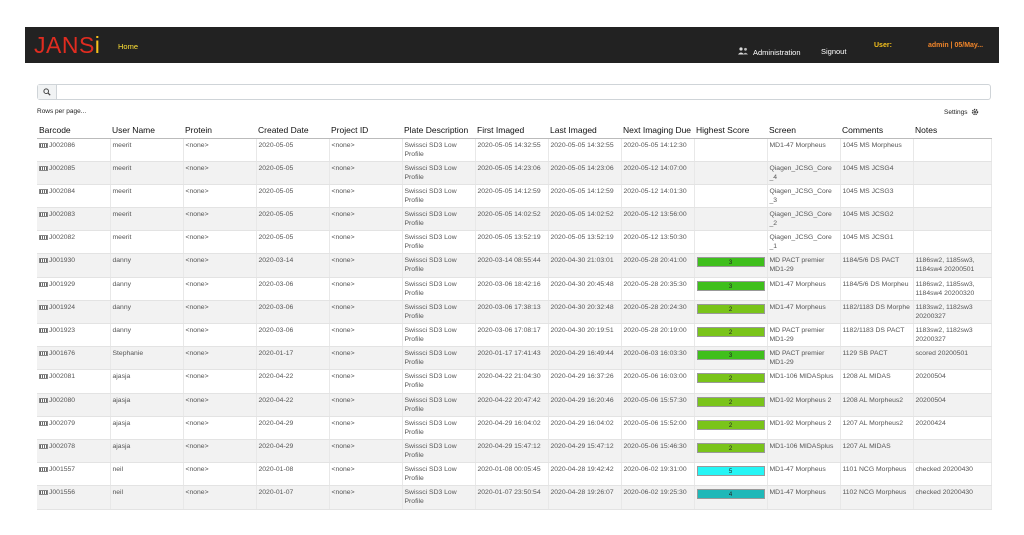 This screenshot has width=1024, height=535. What do you see at coordinates (74, 381) in the screenshot?
I see `cell-barcode: J002081` at bounding box center [74, 381].